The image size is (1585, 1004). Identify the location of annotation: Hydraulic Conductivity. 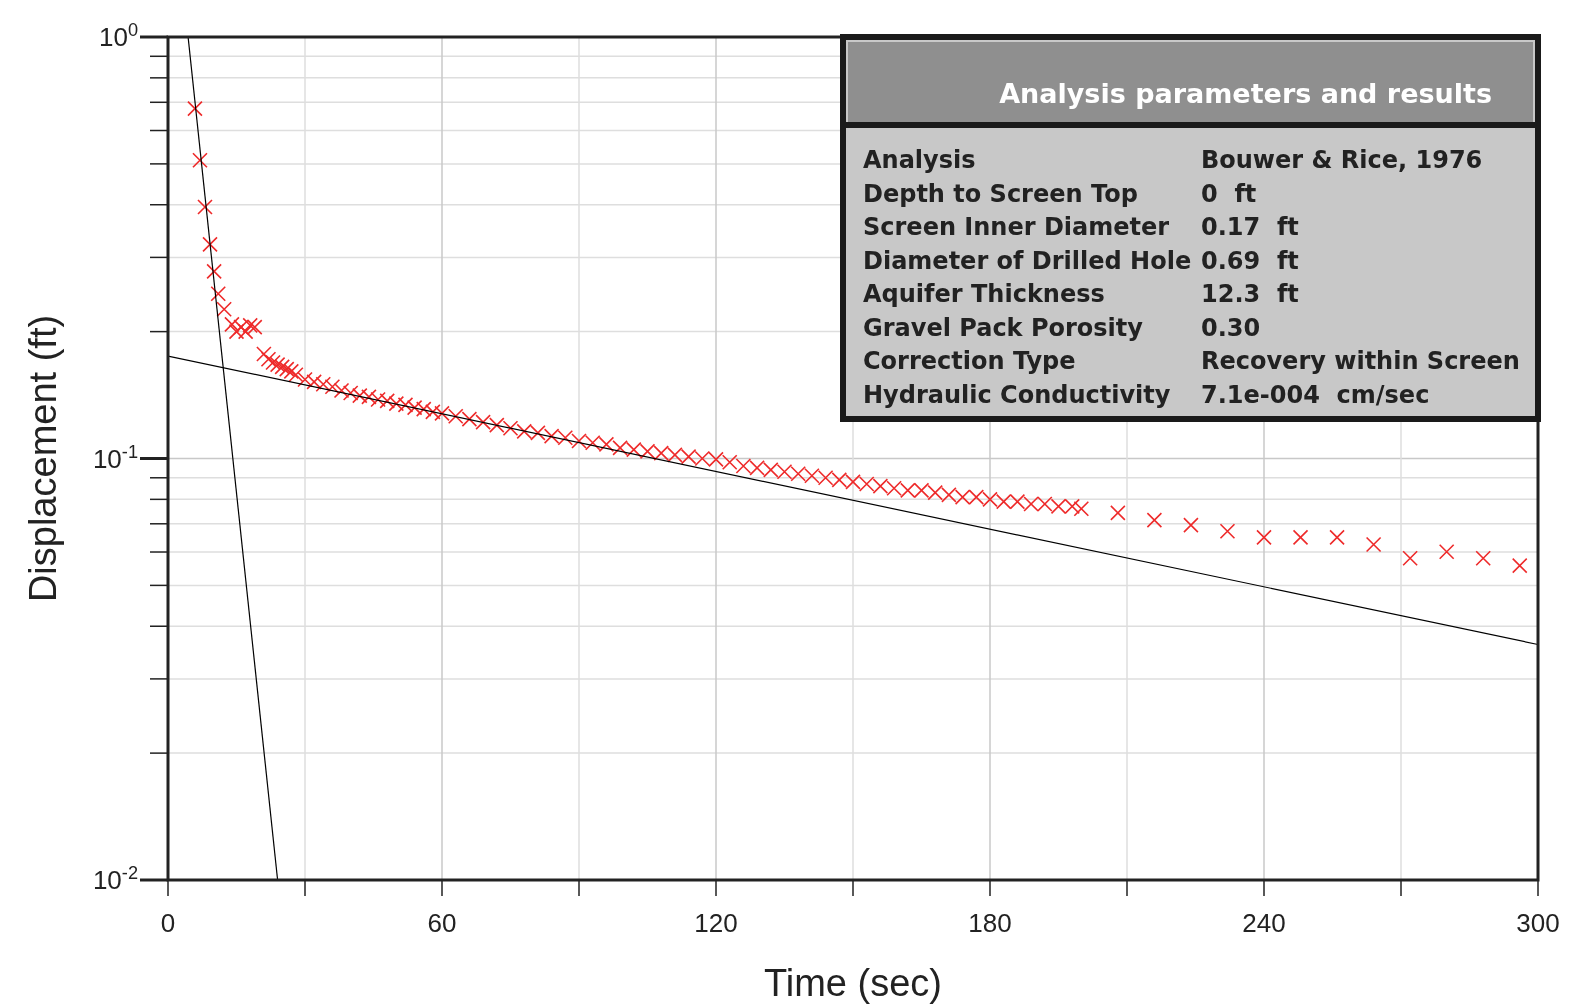
(1017, 394).